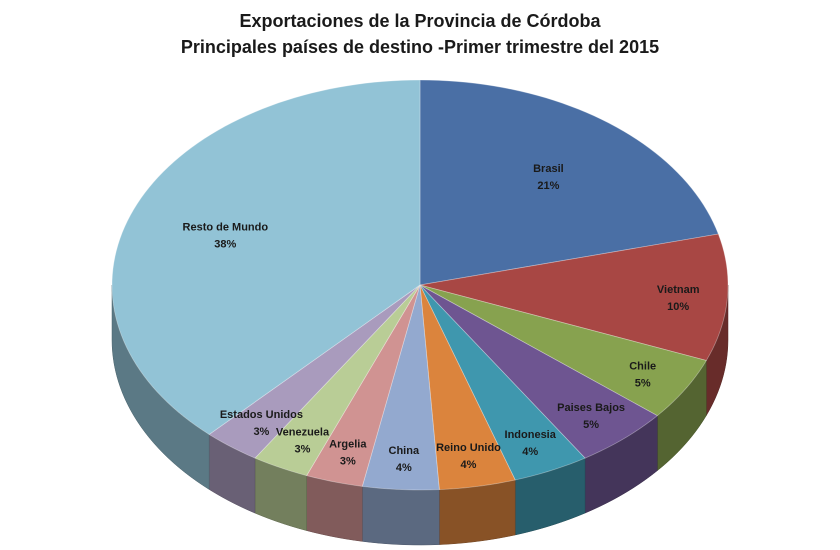 This screenshot has width=840, height=550. What do you see at coordinates (348, 461) in the screenshot?
I see `slice-value-argelia: 3%` at bounding box center [348, 461].